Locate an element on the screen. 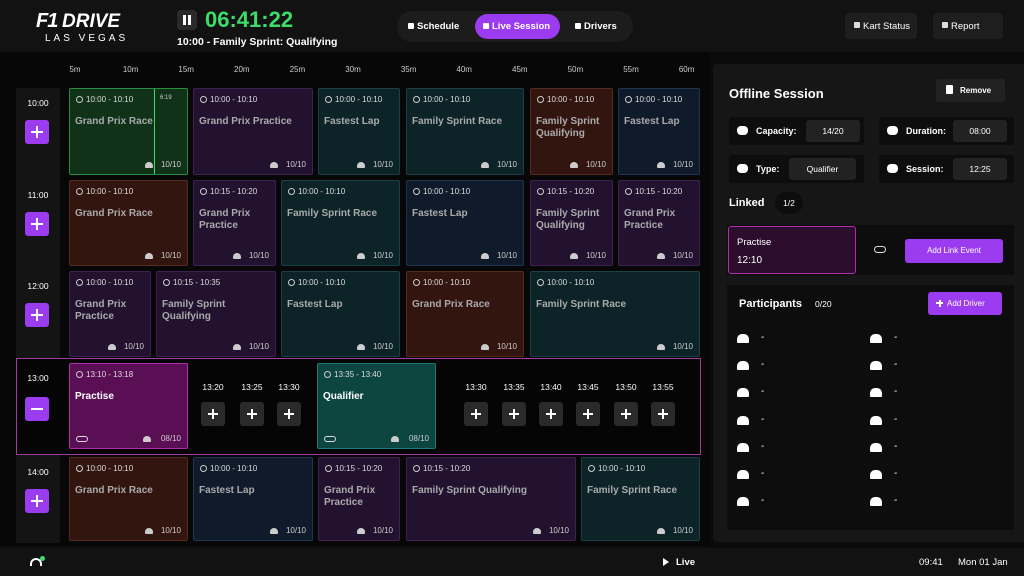 This screenshot has width=1024, height=576. nav-tab: Live Session is located at coordinates (517, 26).